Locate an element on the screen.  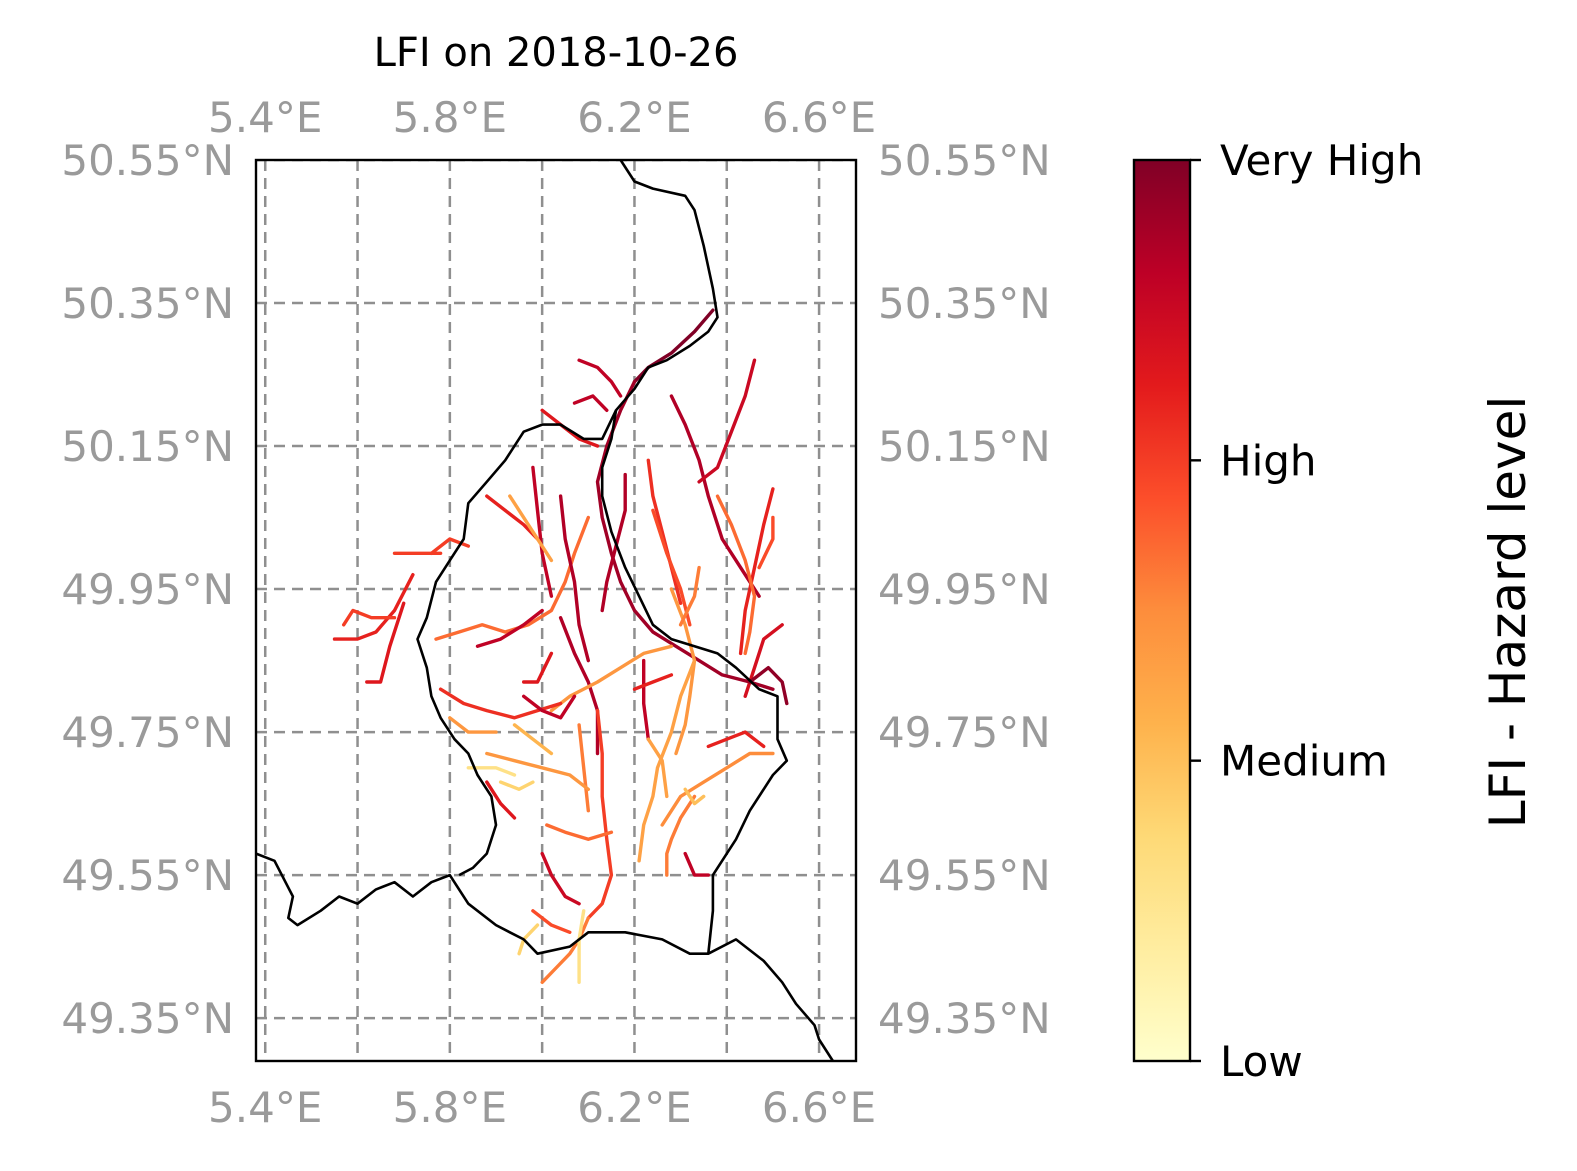
colorbar-title: LFI - Hazard level is located at coordinates (1508, 612).